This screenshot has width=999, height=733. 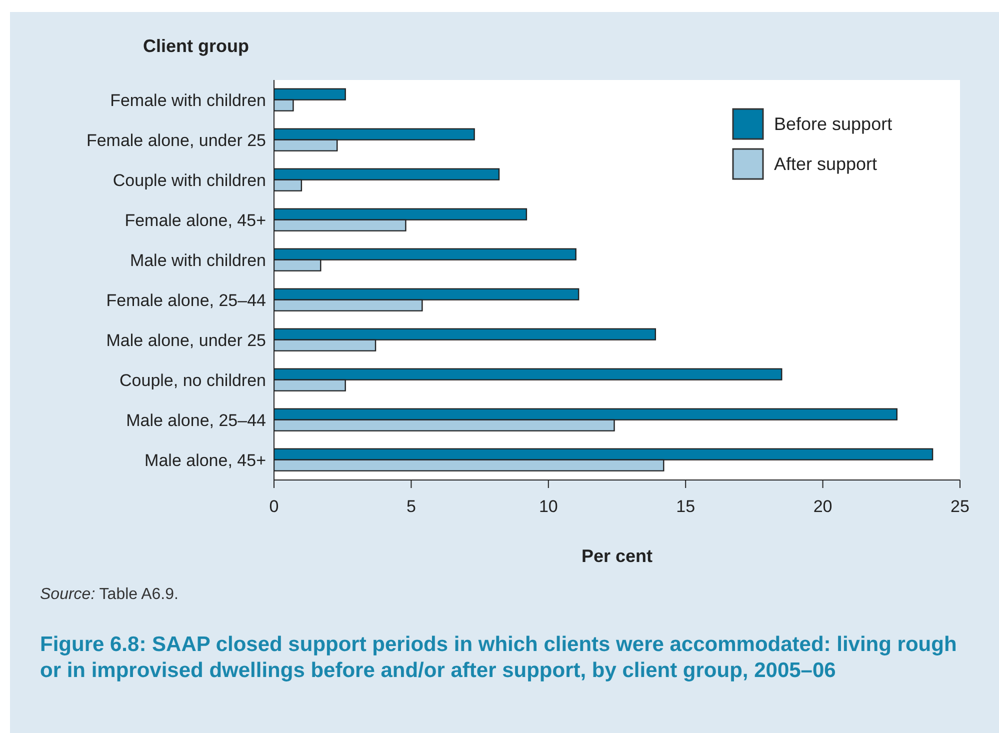 I want to click on x-tick-label: 0, so click(x=274, y=506).